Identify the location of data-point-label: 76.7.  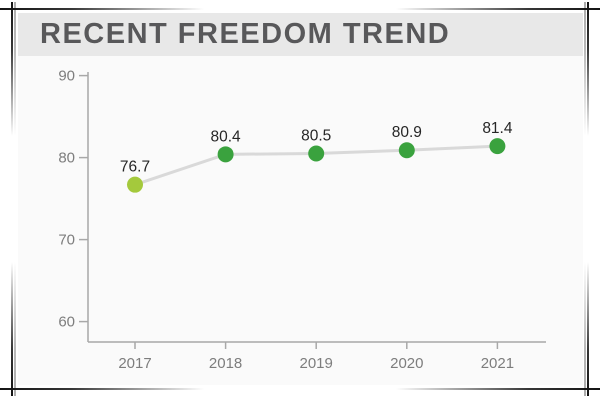
(135, 167).